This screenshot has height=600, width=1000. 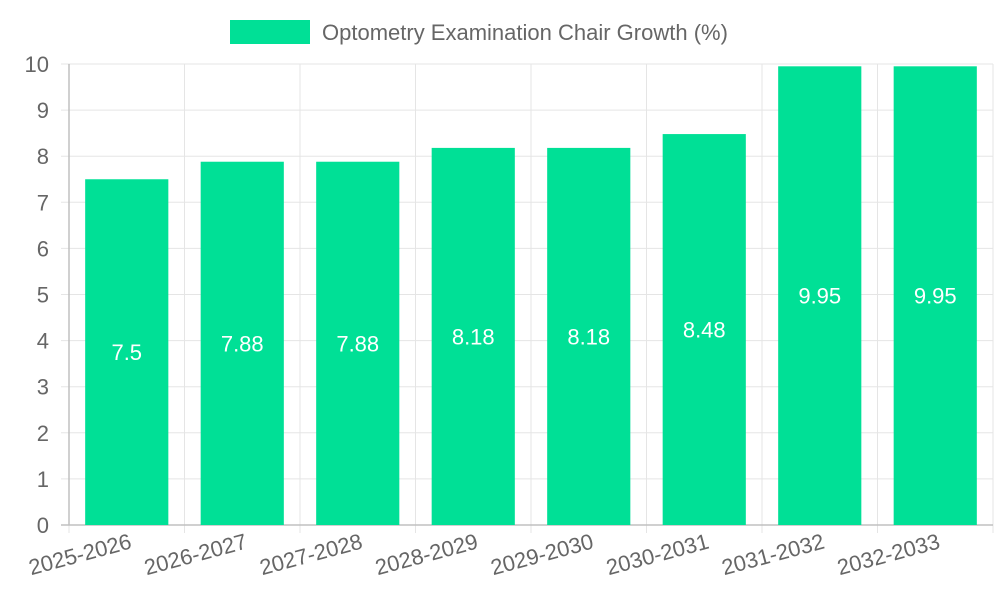 I want to click on y-tick-label: 4, so click(x=43, y=341).